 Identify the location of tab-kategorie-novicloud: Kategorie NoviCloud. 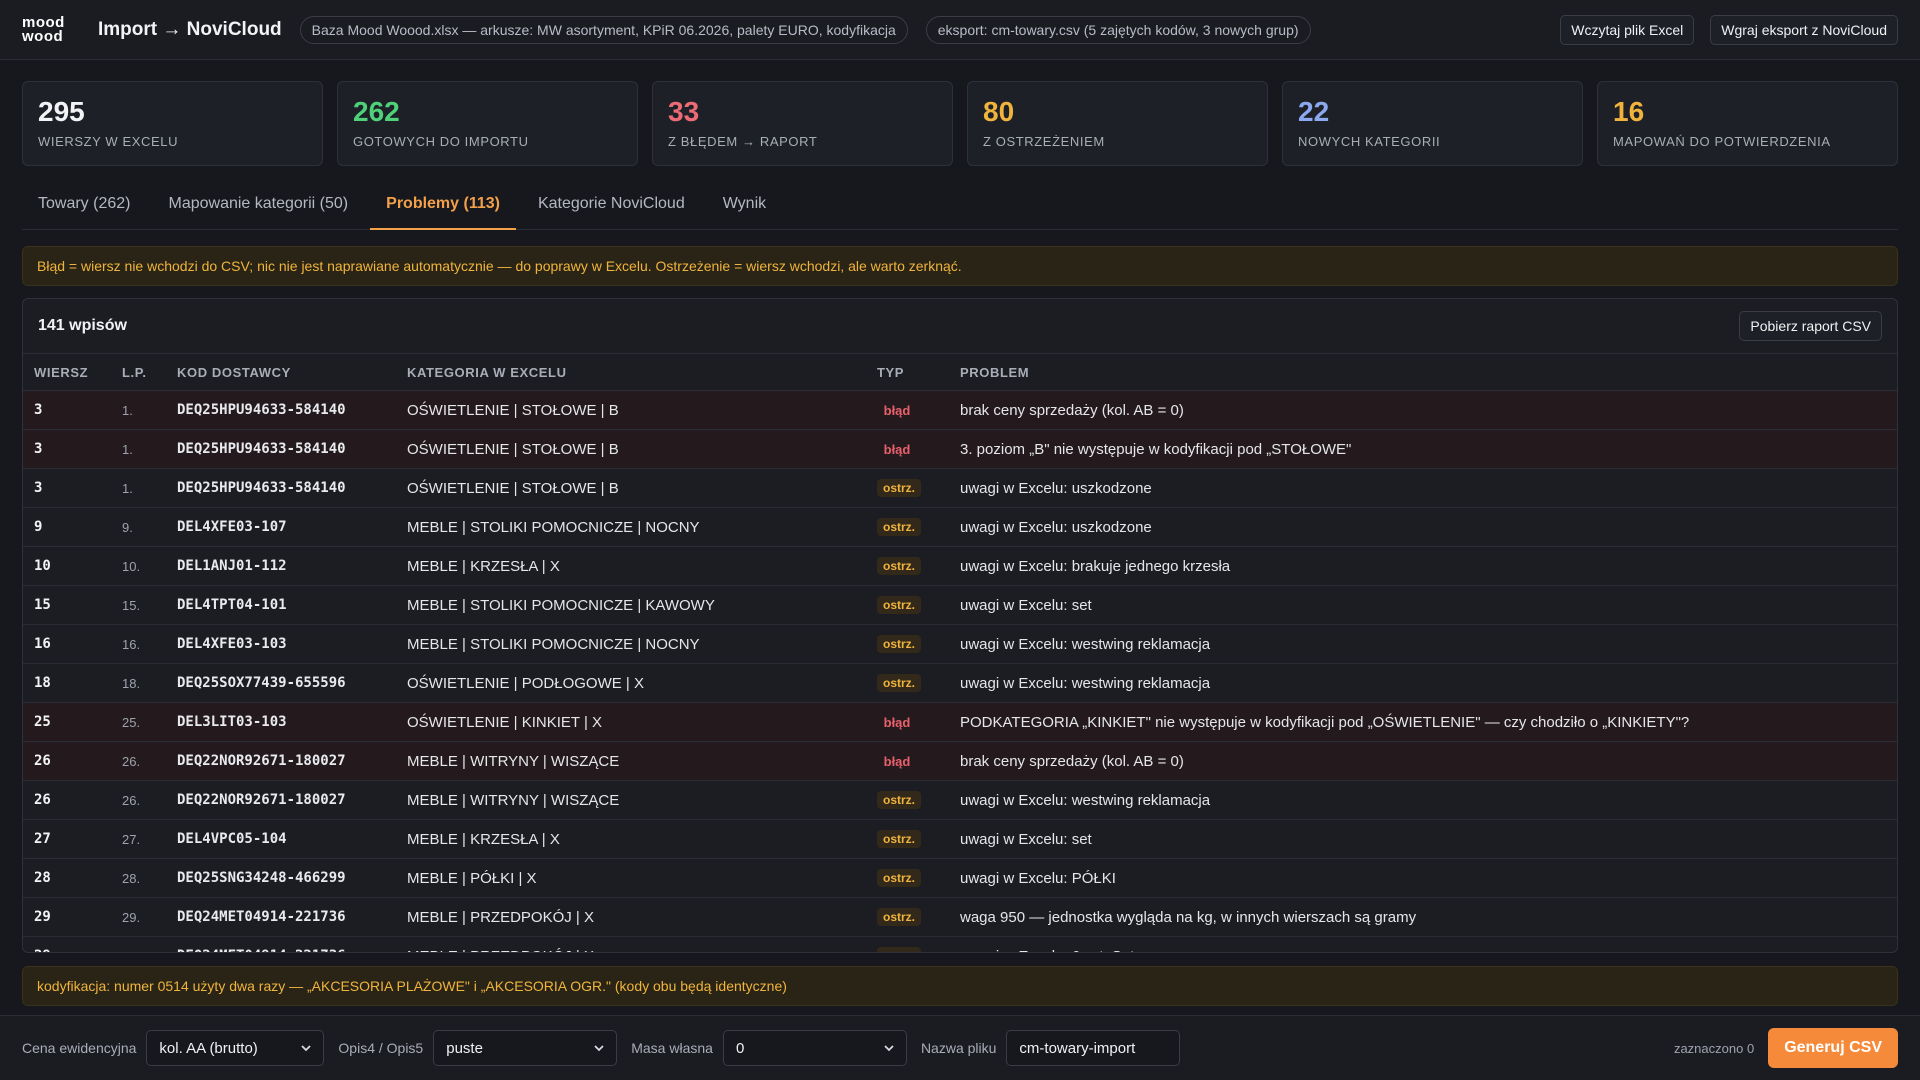
(611, 203).